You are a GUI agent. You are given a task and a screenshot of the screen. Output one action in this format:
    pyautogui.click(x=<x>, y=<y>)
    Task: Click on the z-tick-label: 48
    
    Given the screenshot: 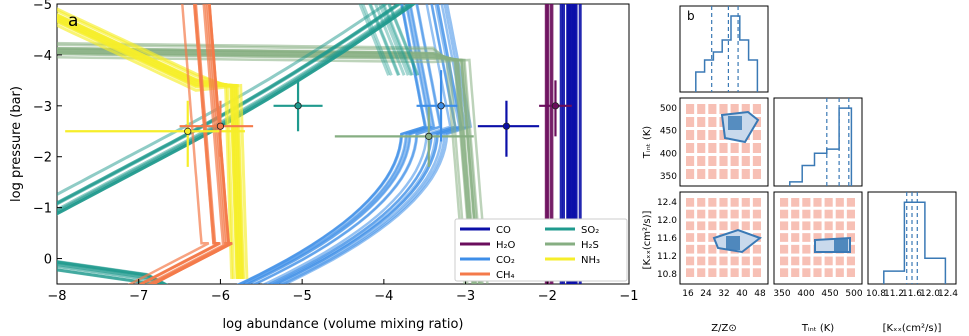 What is the action you would take?
    pyautogui.click(x=760, y=294)
    